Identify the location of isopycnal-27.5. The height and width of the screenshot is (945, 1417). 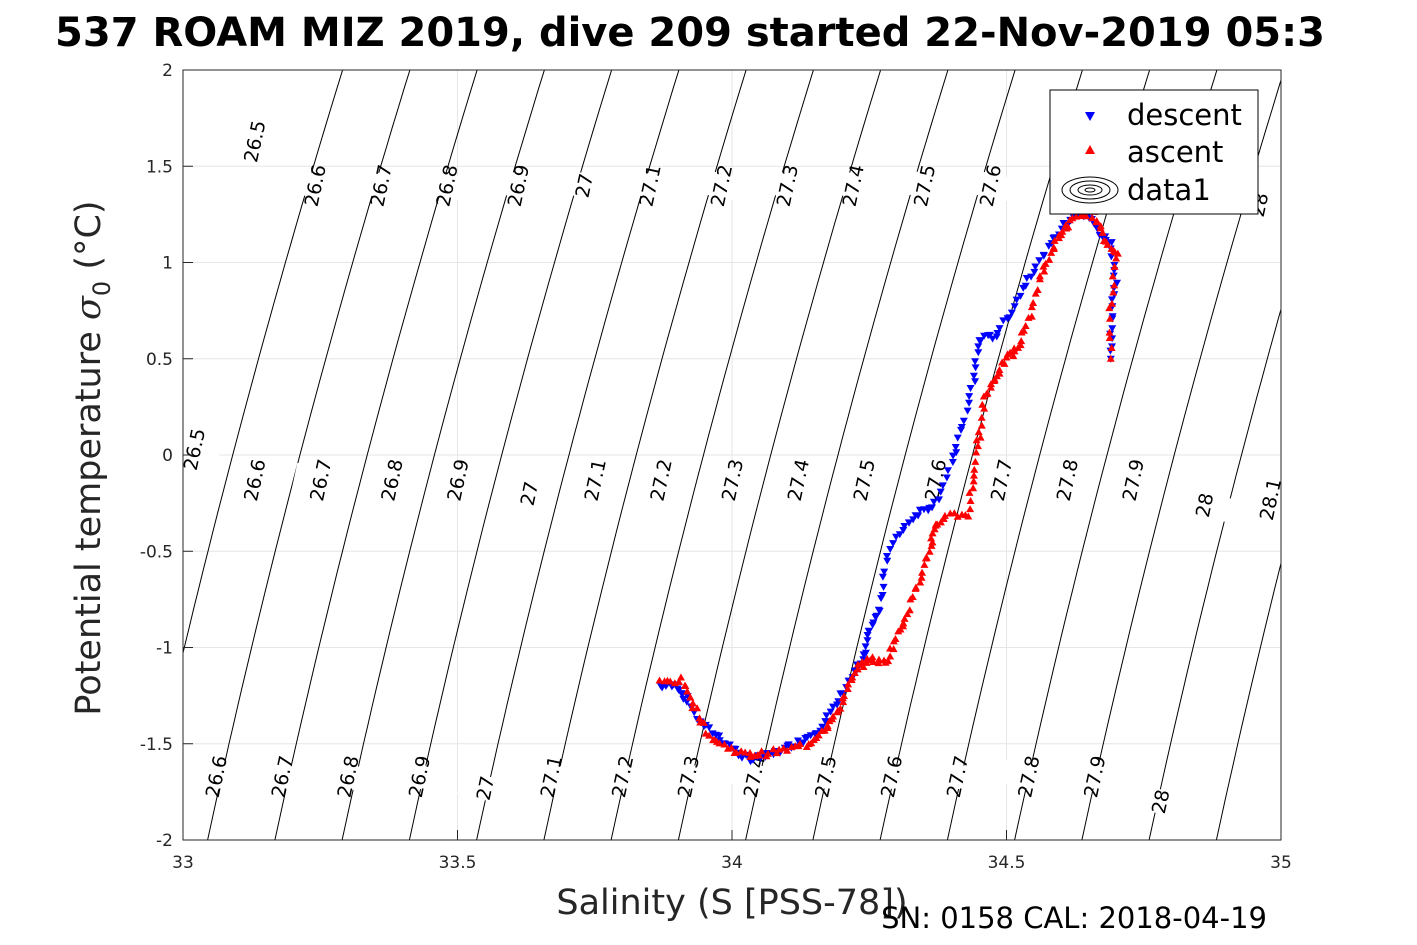
(914, 455).